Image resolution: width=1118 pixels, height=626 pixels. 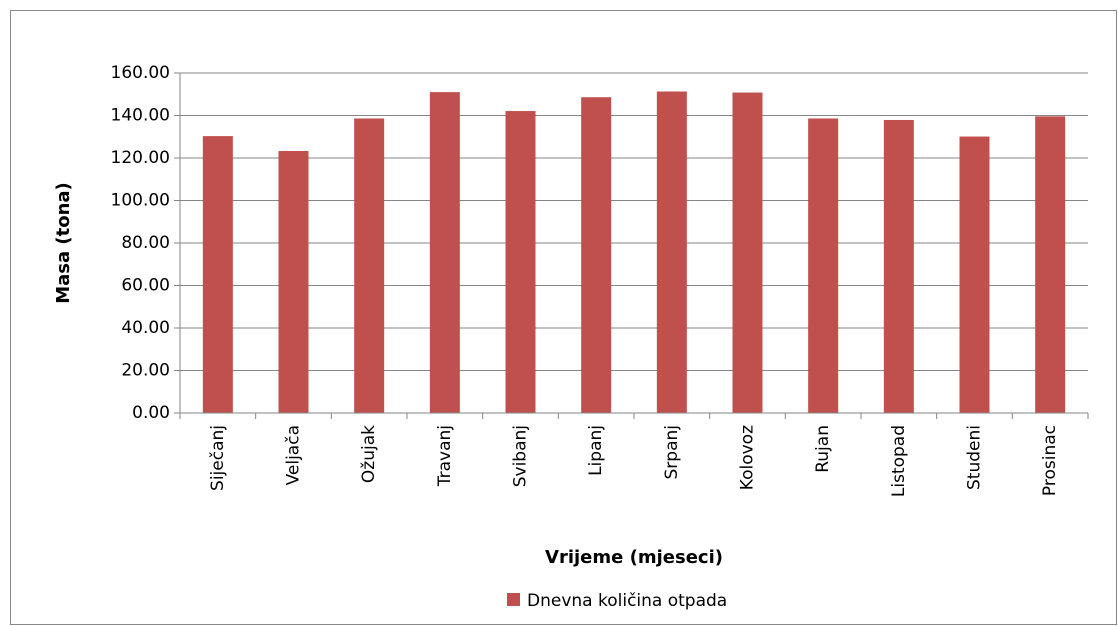 I want to click on legend-label: Dnevna količina otpada, so click(x=627, y=601).